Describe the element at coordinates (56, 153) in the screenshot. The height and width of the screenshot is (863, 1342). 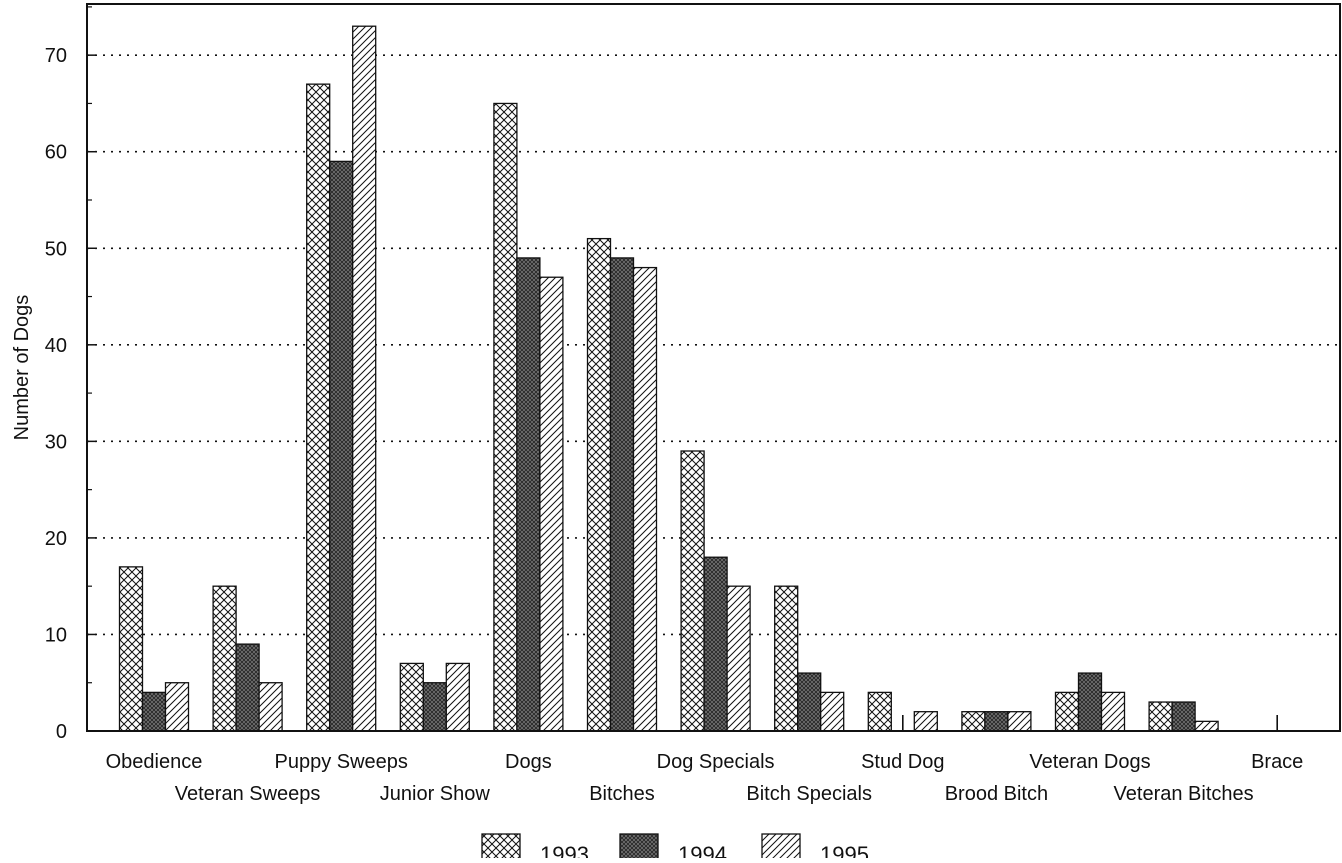
I see `y-tick-label: 60` at that location.